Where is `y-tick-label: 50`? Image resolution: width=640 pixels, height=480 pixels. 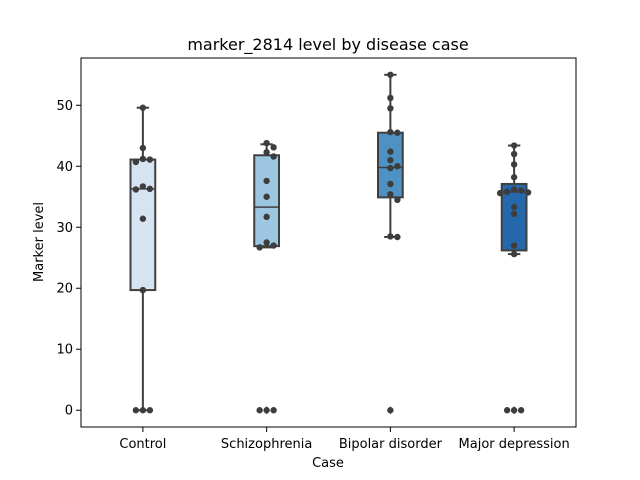 y-tick-label: 50 is located at coordinates (64, 106).